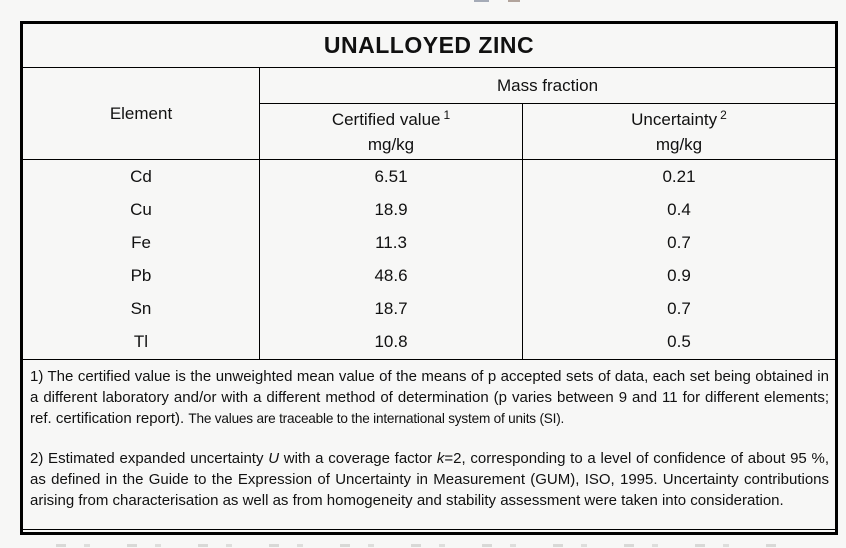 Image resolution: width=846 pixels, height=548 pixels. I want to click on certified-value-unit: mg/kg, so click(391, 144).